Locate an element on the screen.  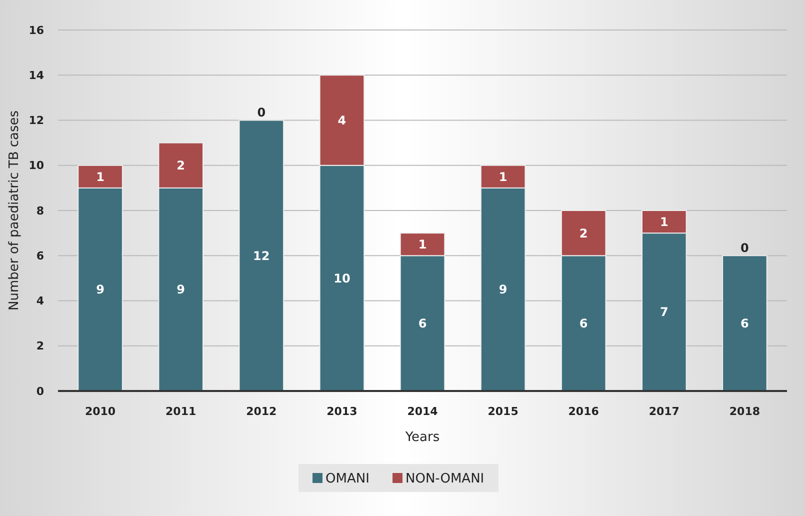
x-tick-label: 2011 is located at coordinates (181, 411).